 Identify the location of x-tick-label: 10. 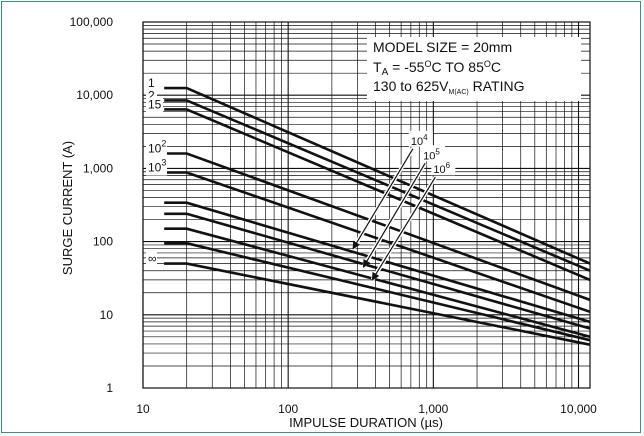
(143, 409).